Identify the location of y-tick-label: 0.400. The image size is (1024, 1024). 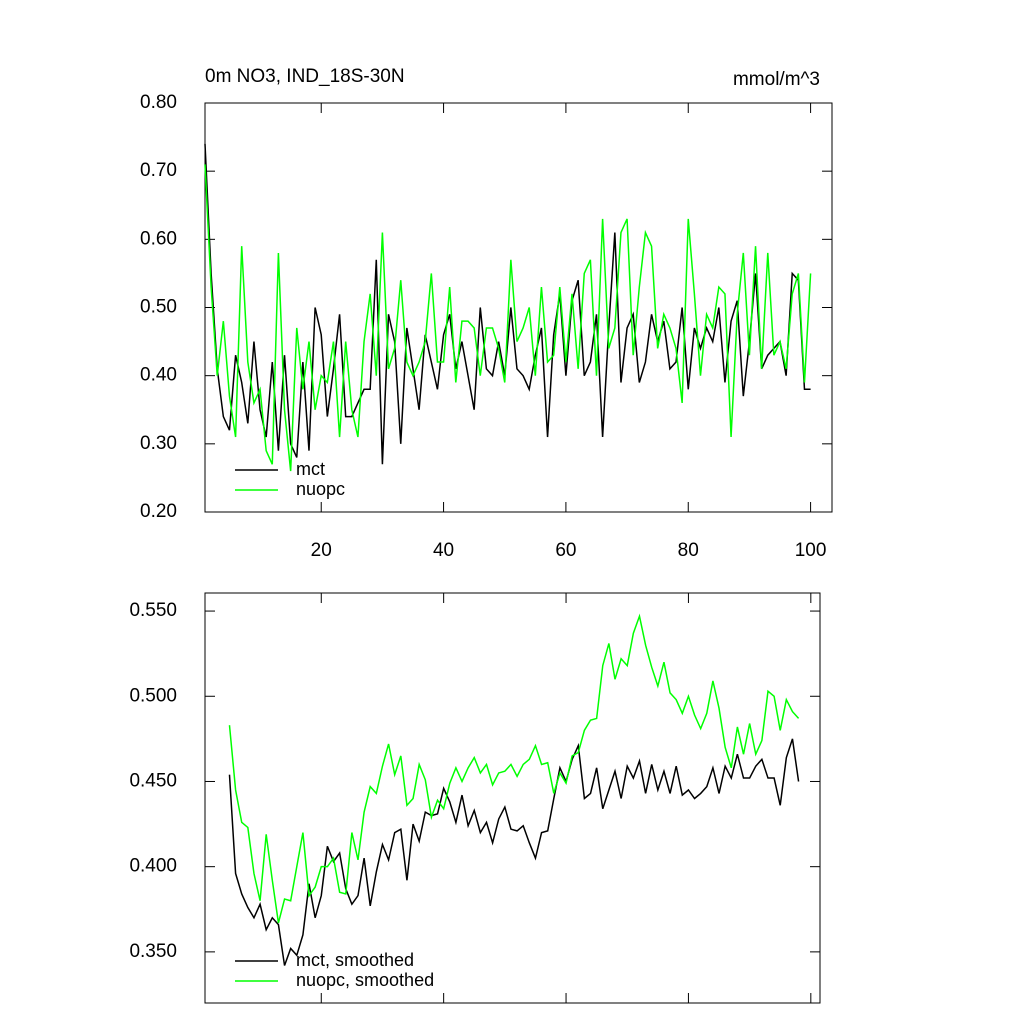
(153, 866).